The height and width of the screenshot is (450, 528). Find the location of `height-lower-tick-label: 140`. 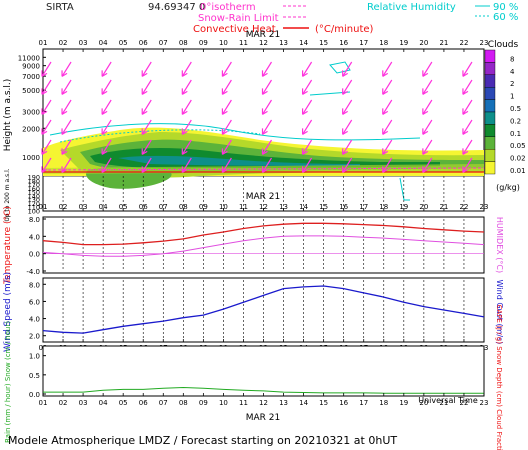

height-lower-tick-label: 140 is located at coordinates (34, 196).